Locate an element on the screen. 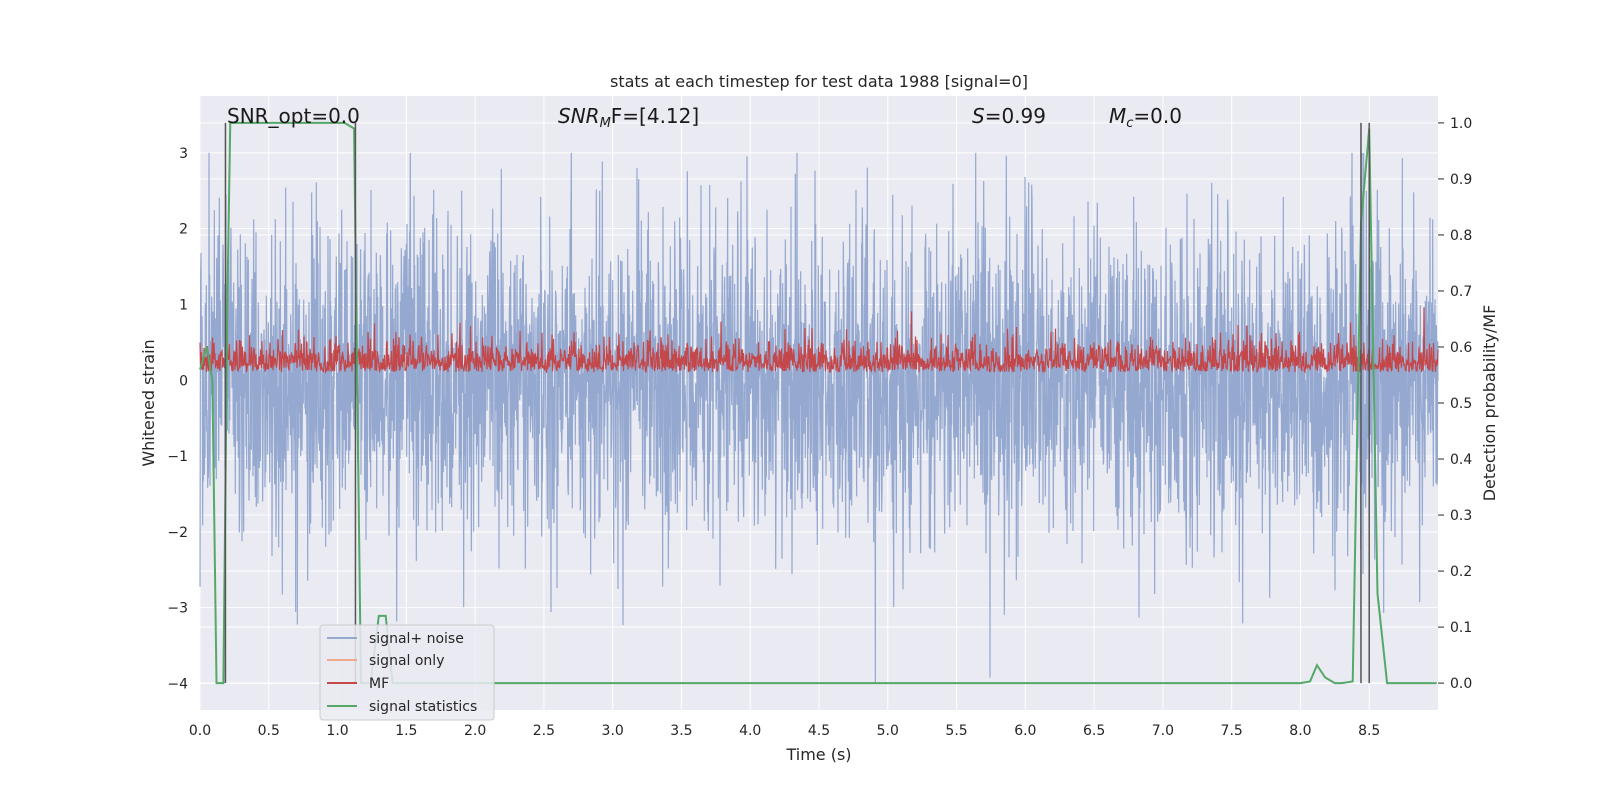 The image size is (1600, 800). x-tick-label-6: 3.0 is located at coordinates (613, 731).